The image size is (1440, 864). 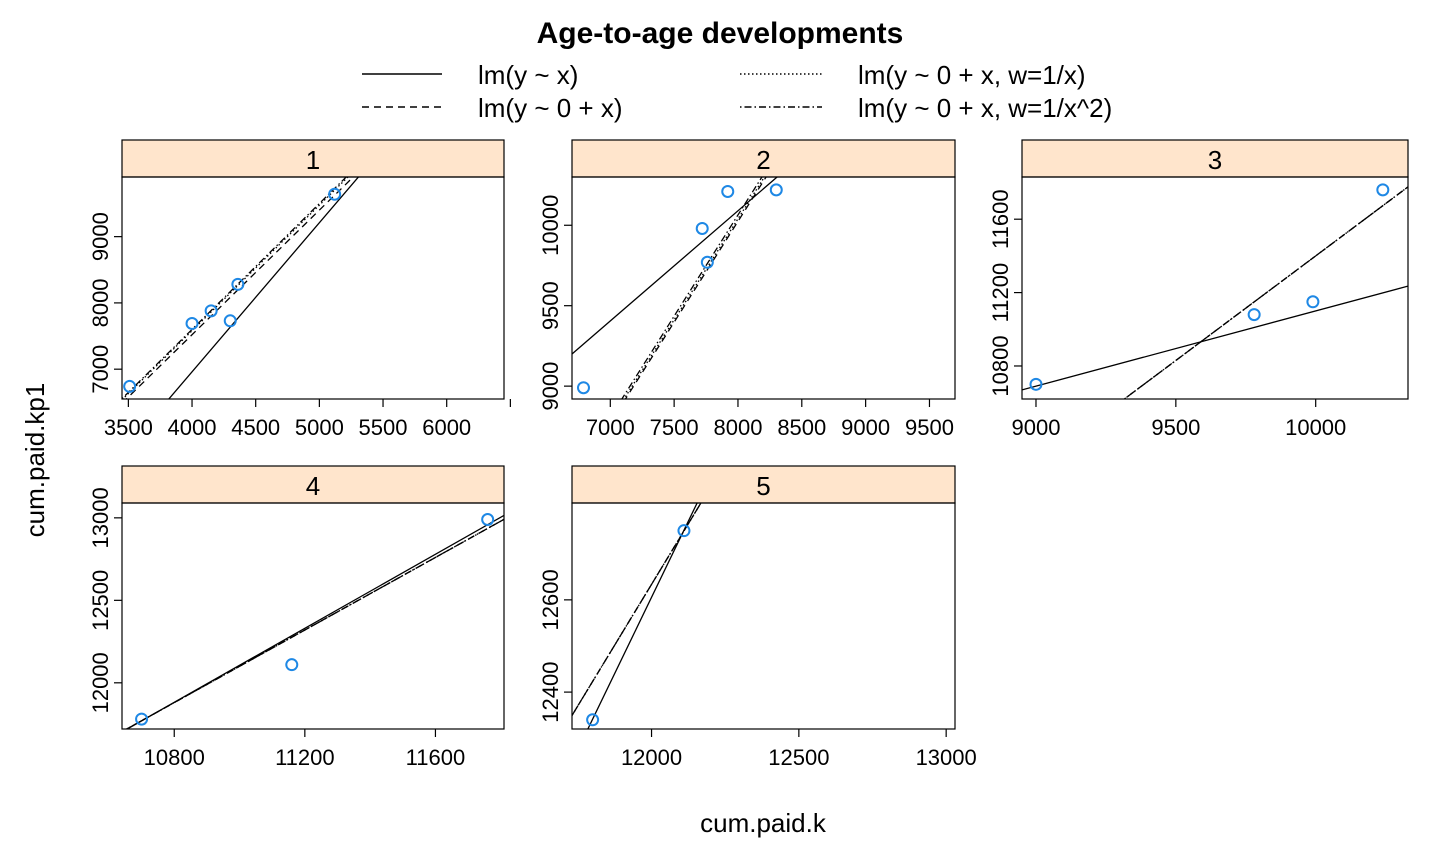 What do you see at coordinates (1000, 219) in the screenshot?
I see `y-tick-label: 11600` at bounding box center [1000, 219].